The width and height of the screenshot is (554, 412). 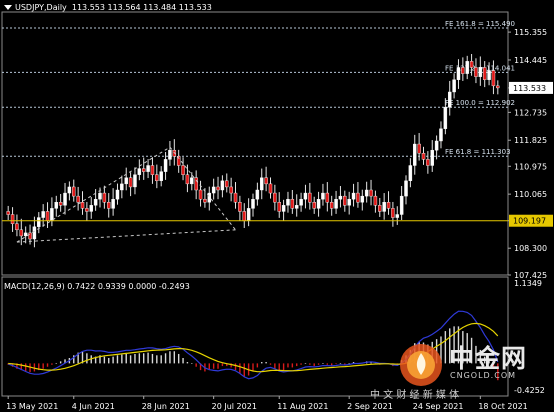 What do you see at coordinates (8, 7) in the screenshot?
I see `triangle-down-icon` at bounding box center [8, 7].